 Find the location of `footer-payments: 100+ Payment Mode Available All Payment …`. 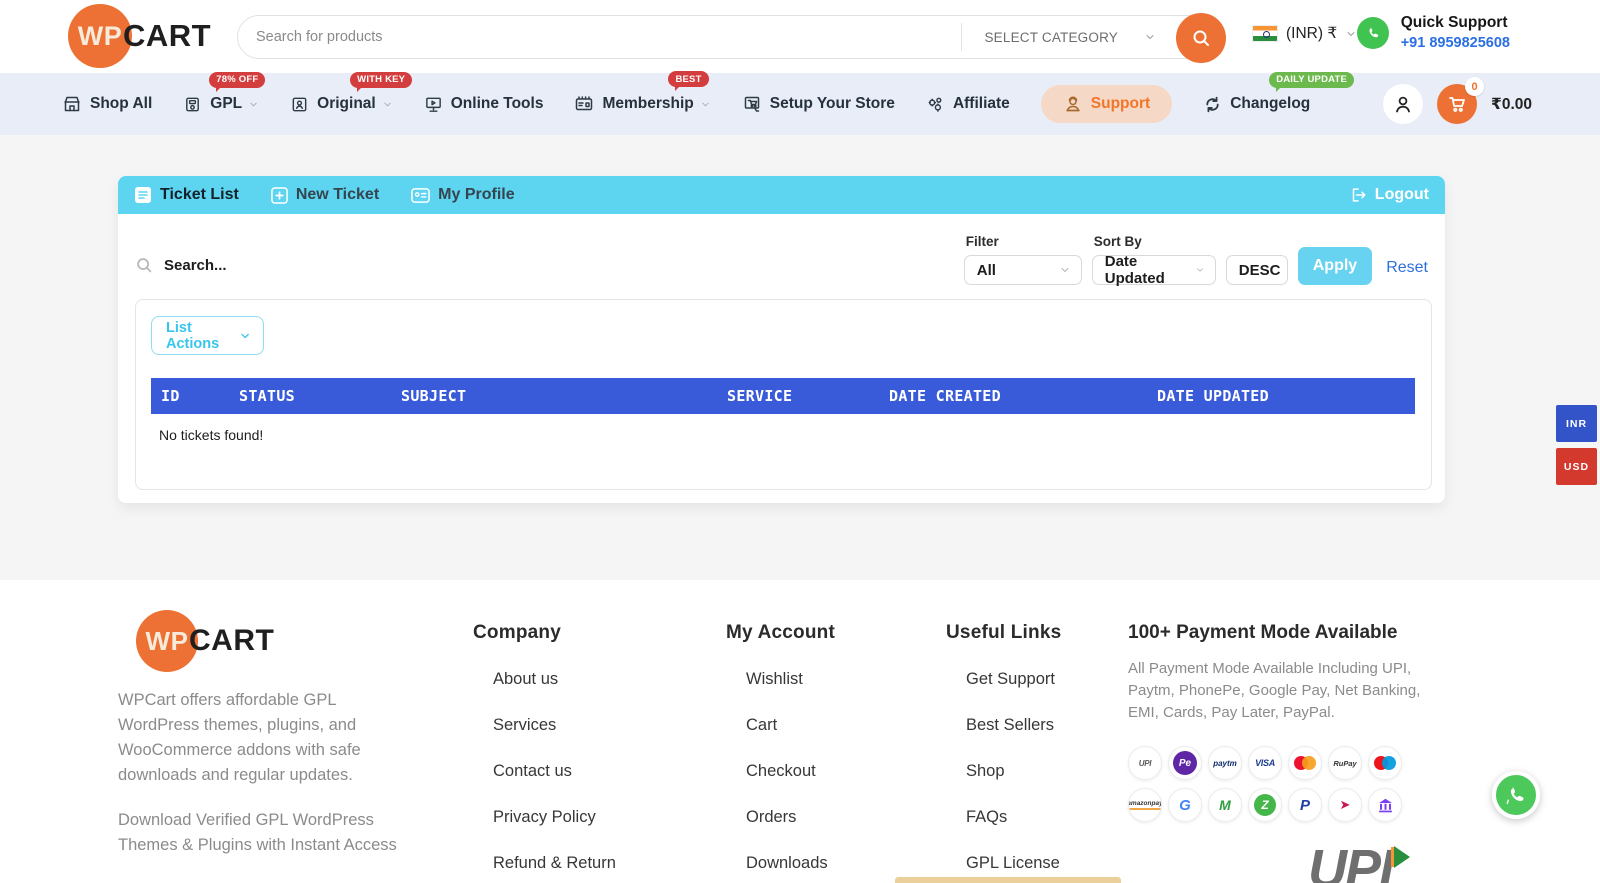

footer-payments: 100+ Payment Mode Available All Payment … is located at coordinates (1278, 722).